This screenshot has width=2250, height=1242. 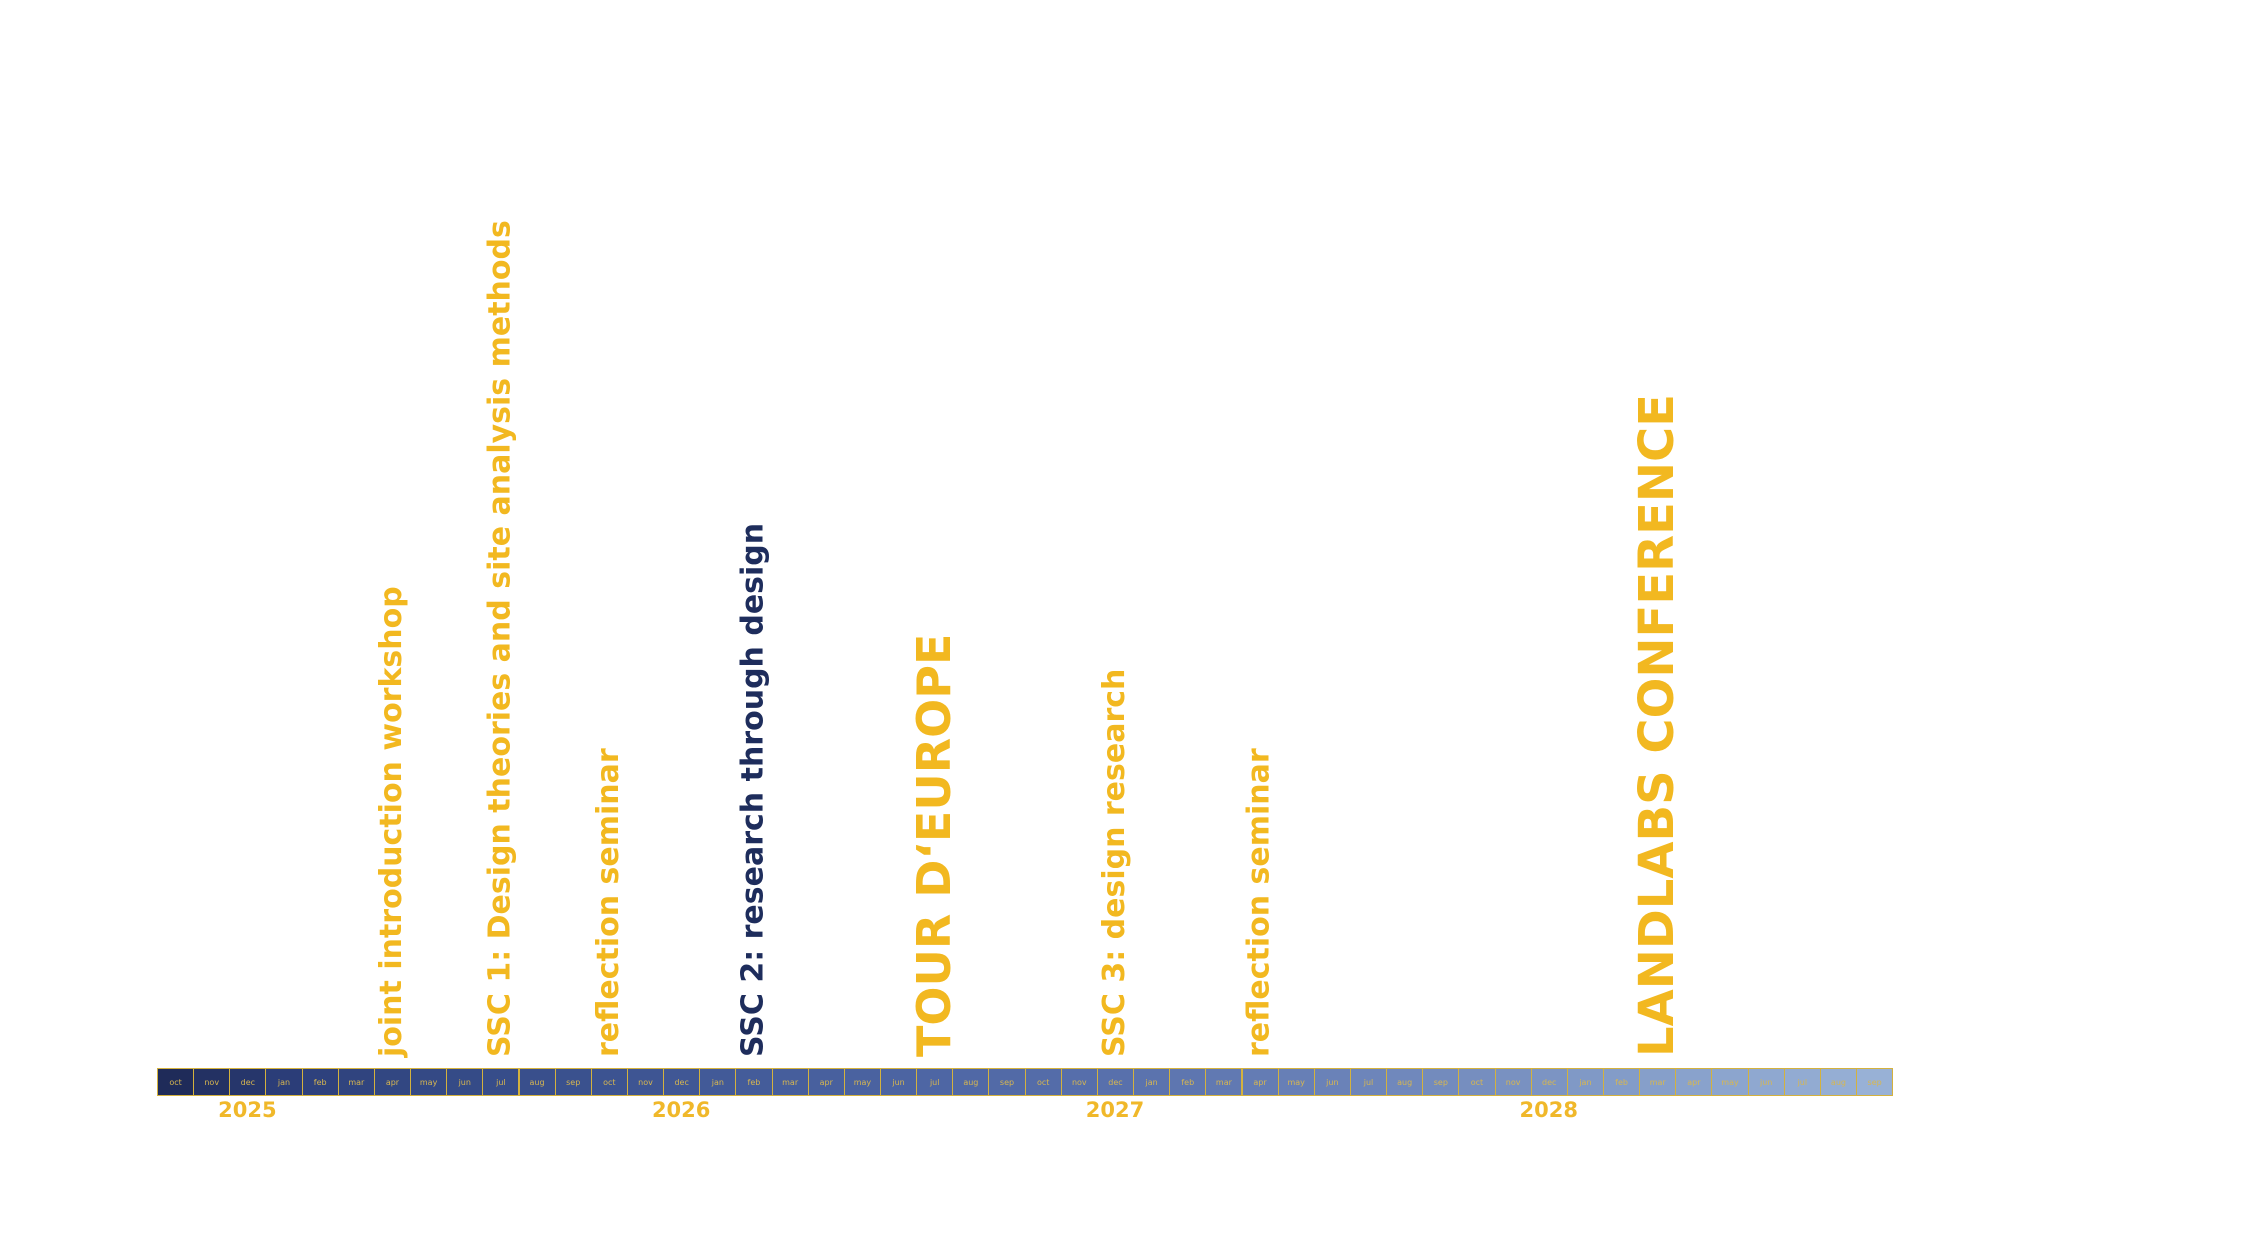 I want to click on year-label: 2025, so click(x=247, y=1110).